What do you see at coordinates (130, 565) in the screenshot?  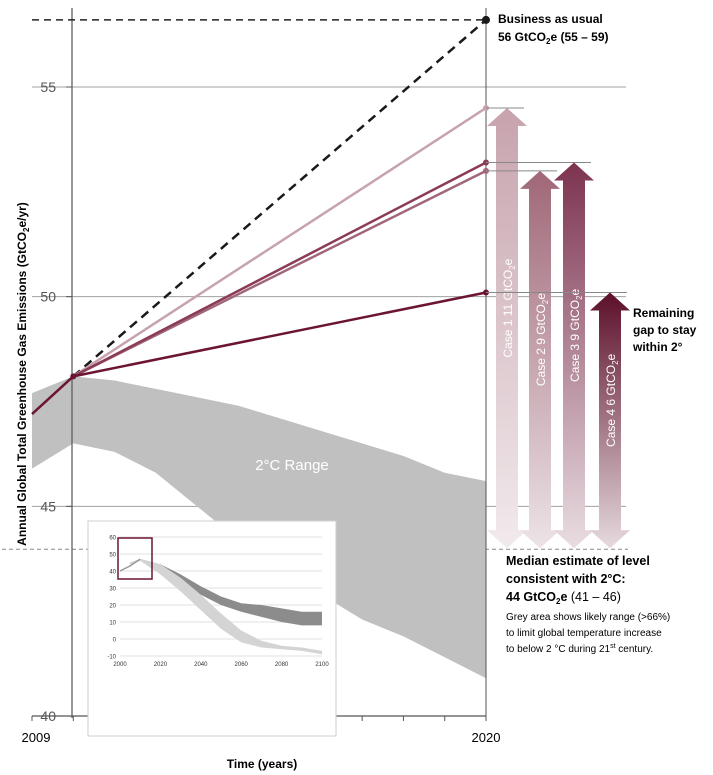 I see `inset-history-line` at bounding box center [130, 565].